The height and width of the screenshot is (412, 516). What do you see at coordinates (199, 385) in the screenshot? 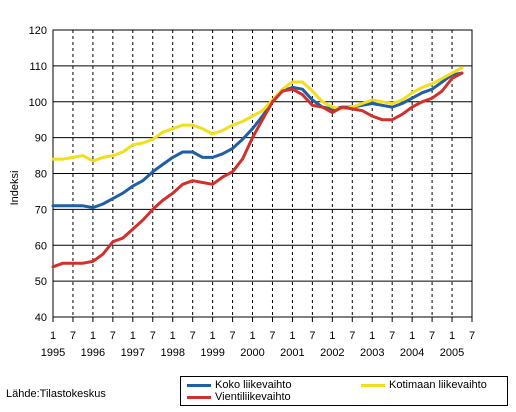
I see `legend-swatch-koko` at bounding box center [199, 385].